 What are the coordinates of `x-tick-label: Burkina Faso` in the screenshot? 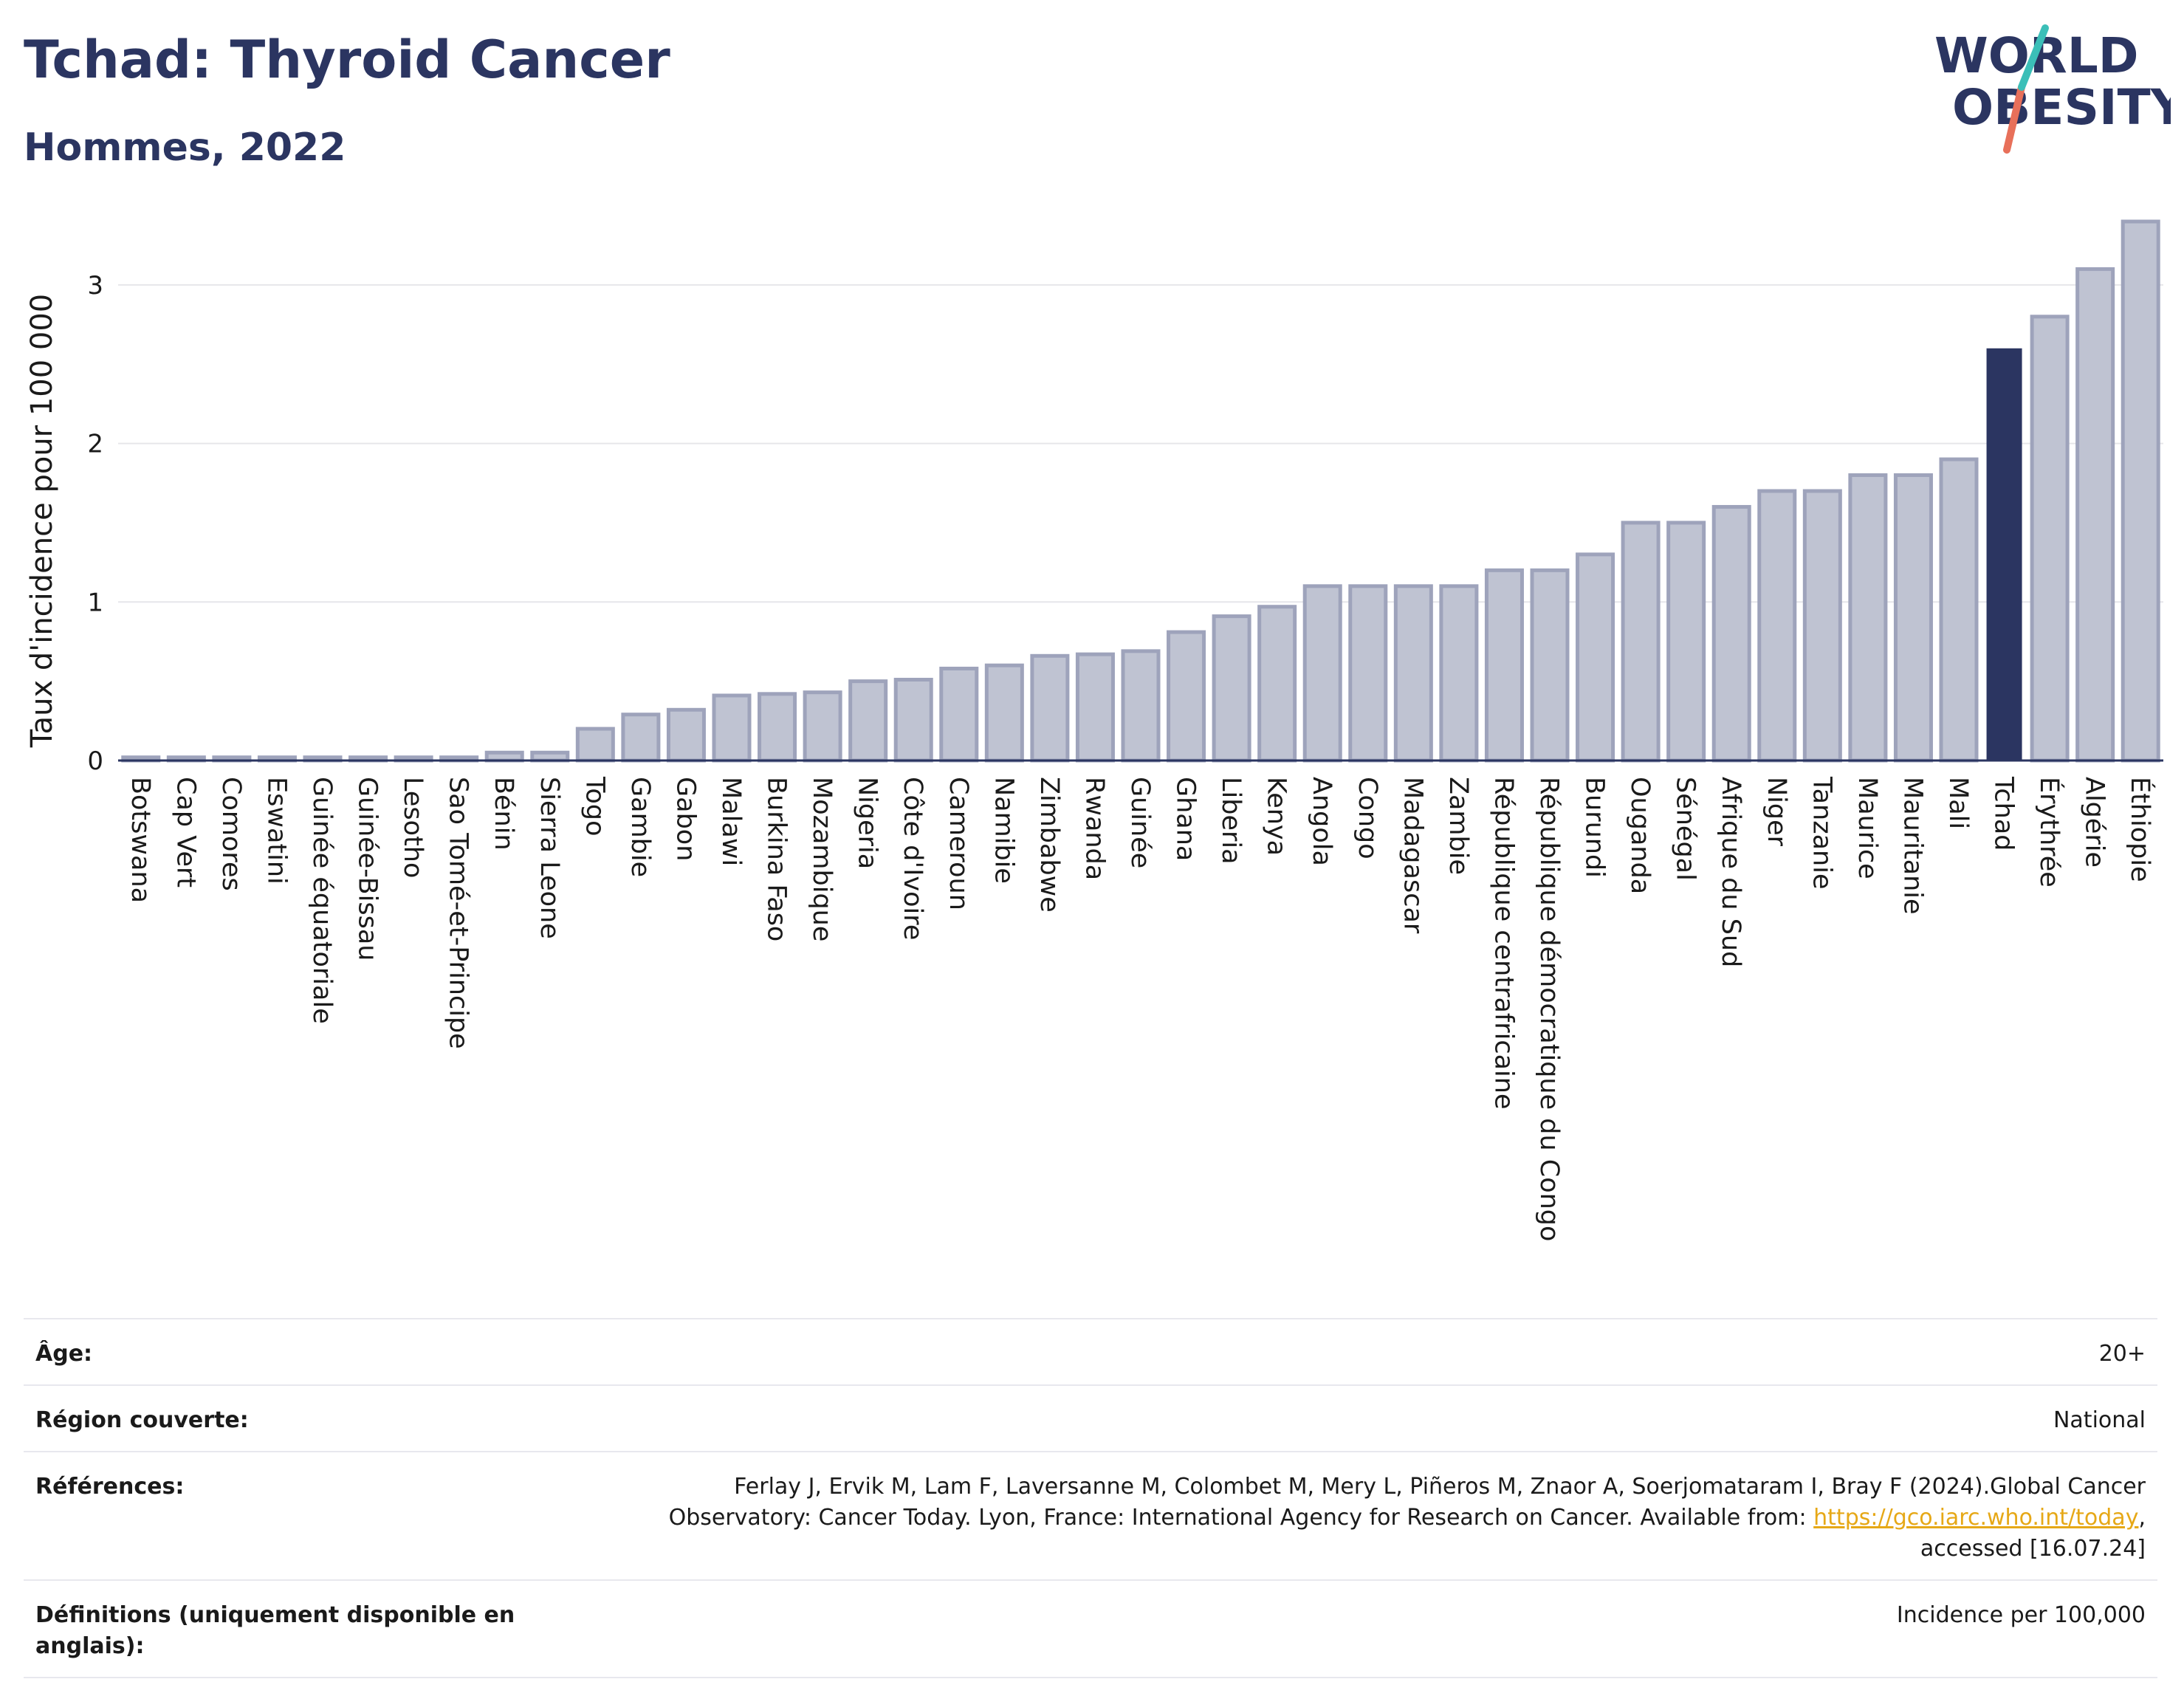 It's located at (776, 859).